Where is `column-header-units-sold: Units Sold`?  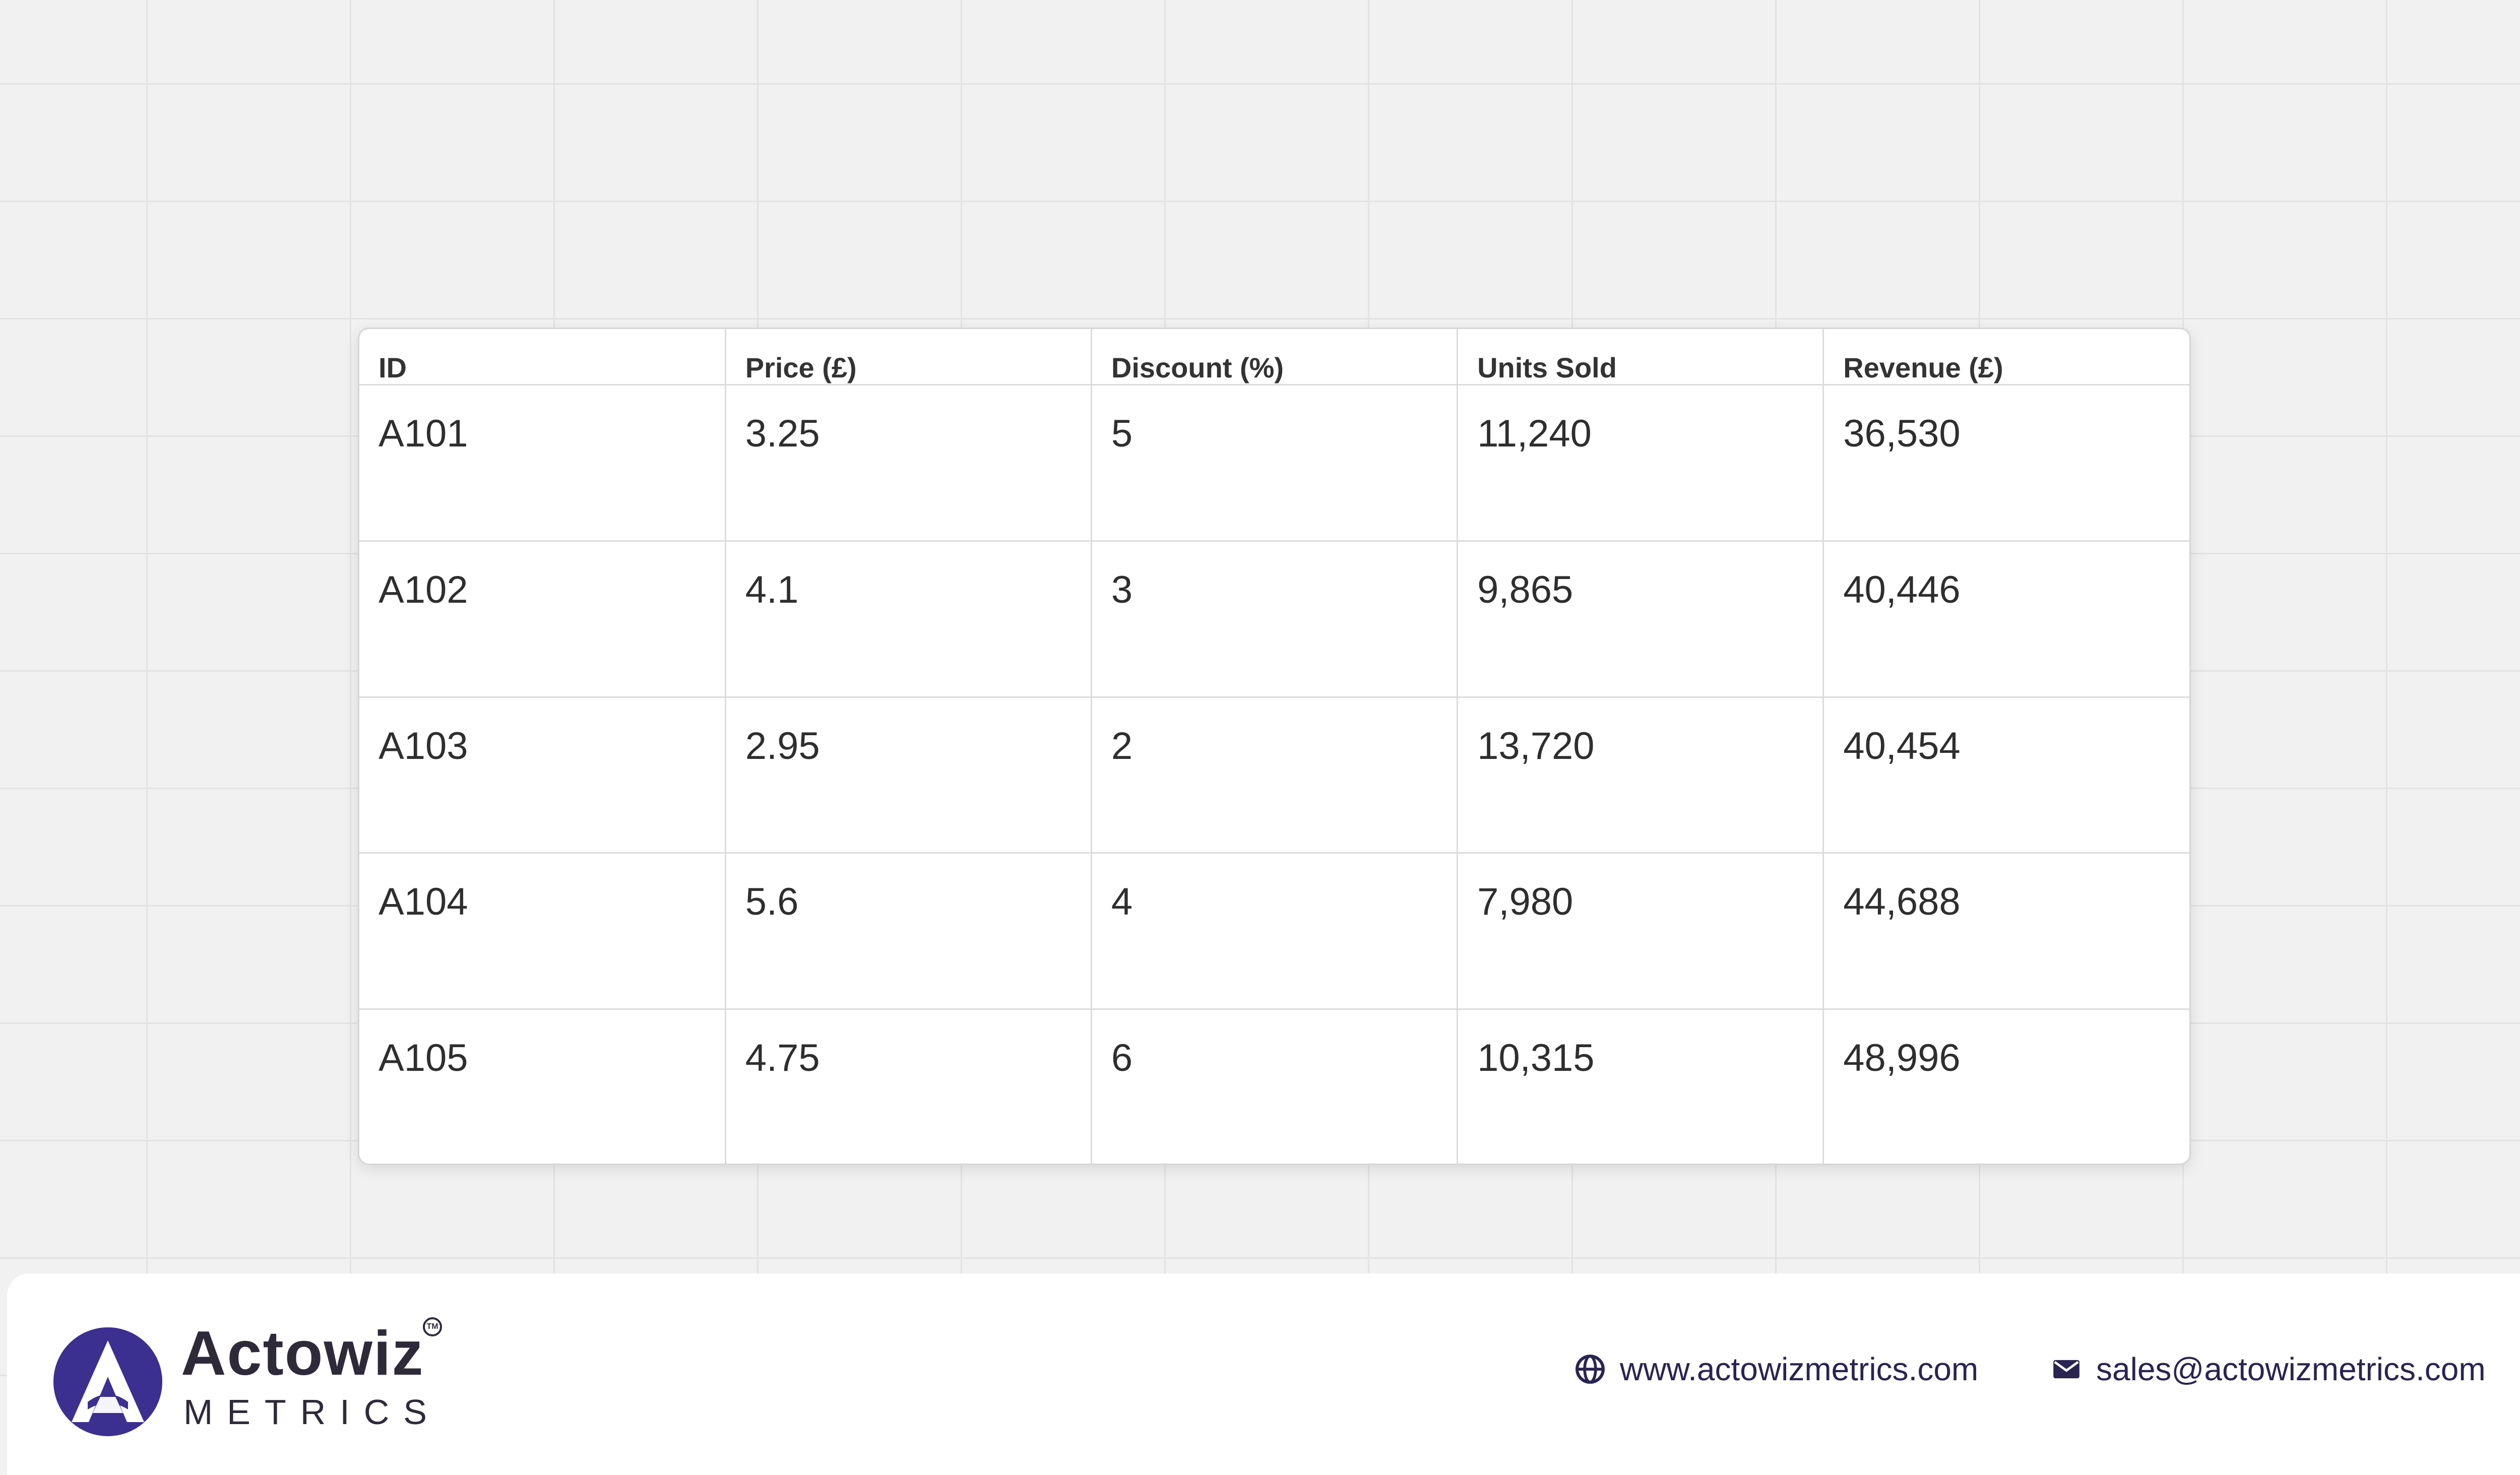 column-header-units-sold: Units Sold is located at coordinates (1640, 357).